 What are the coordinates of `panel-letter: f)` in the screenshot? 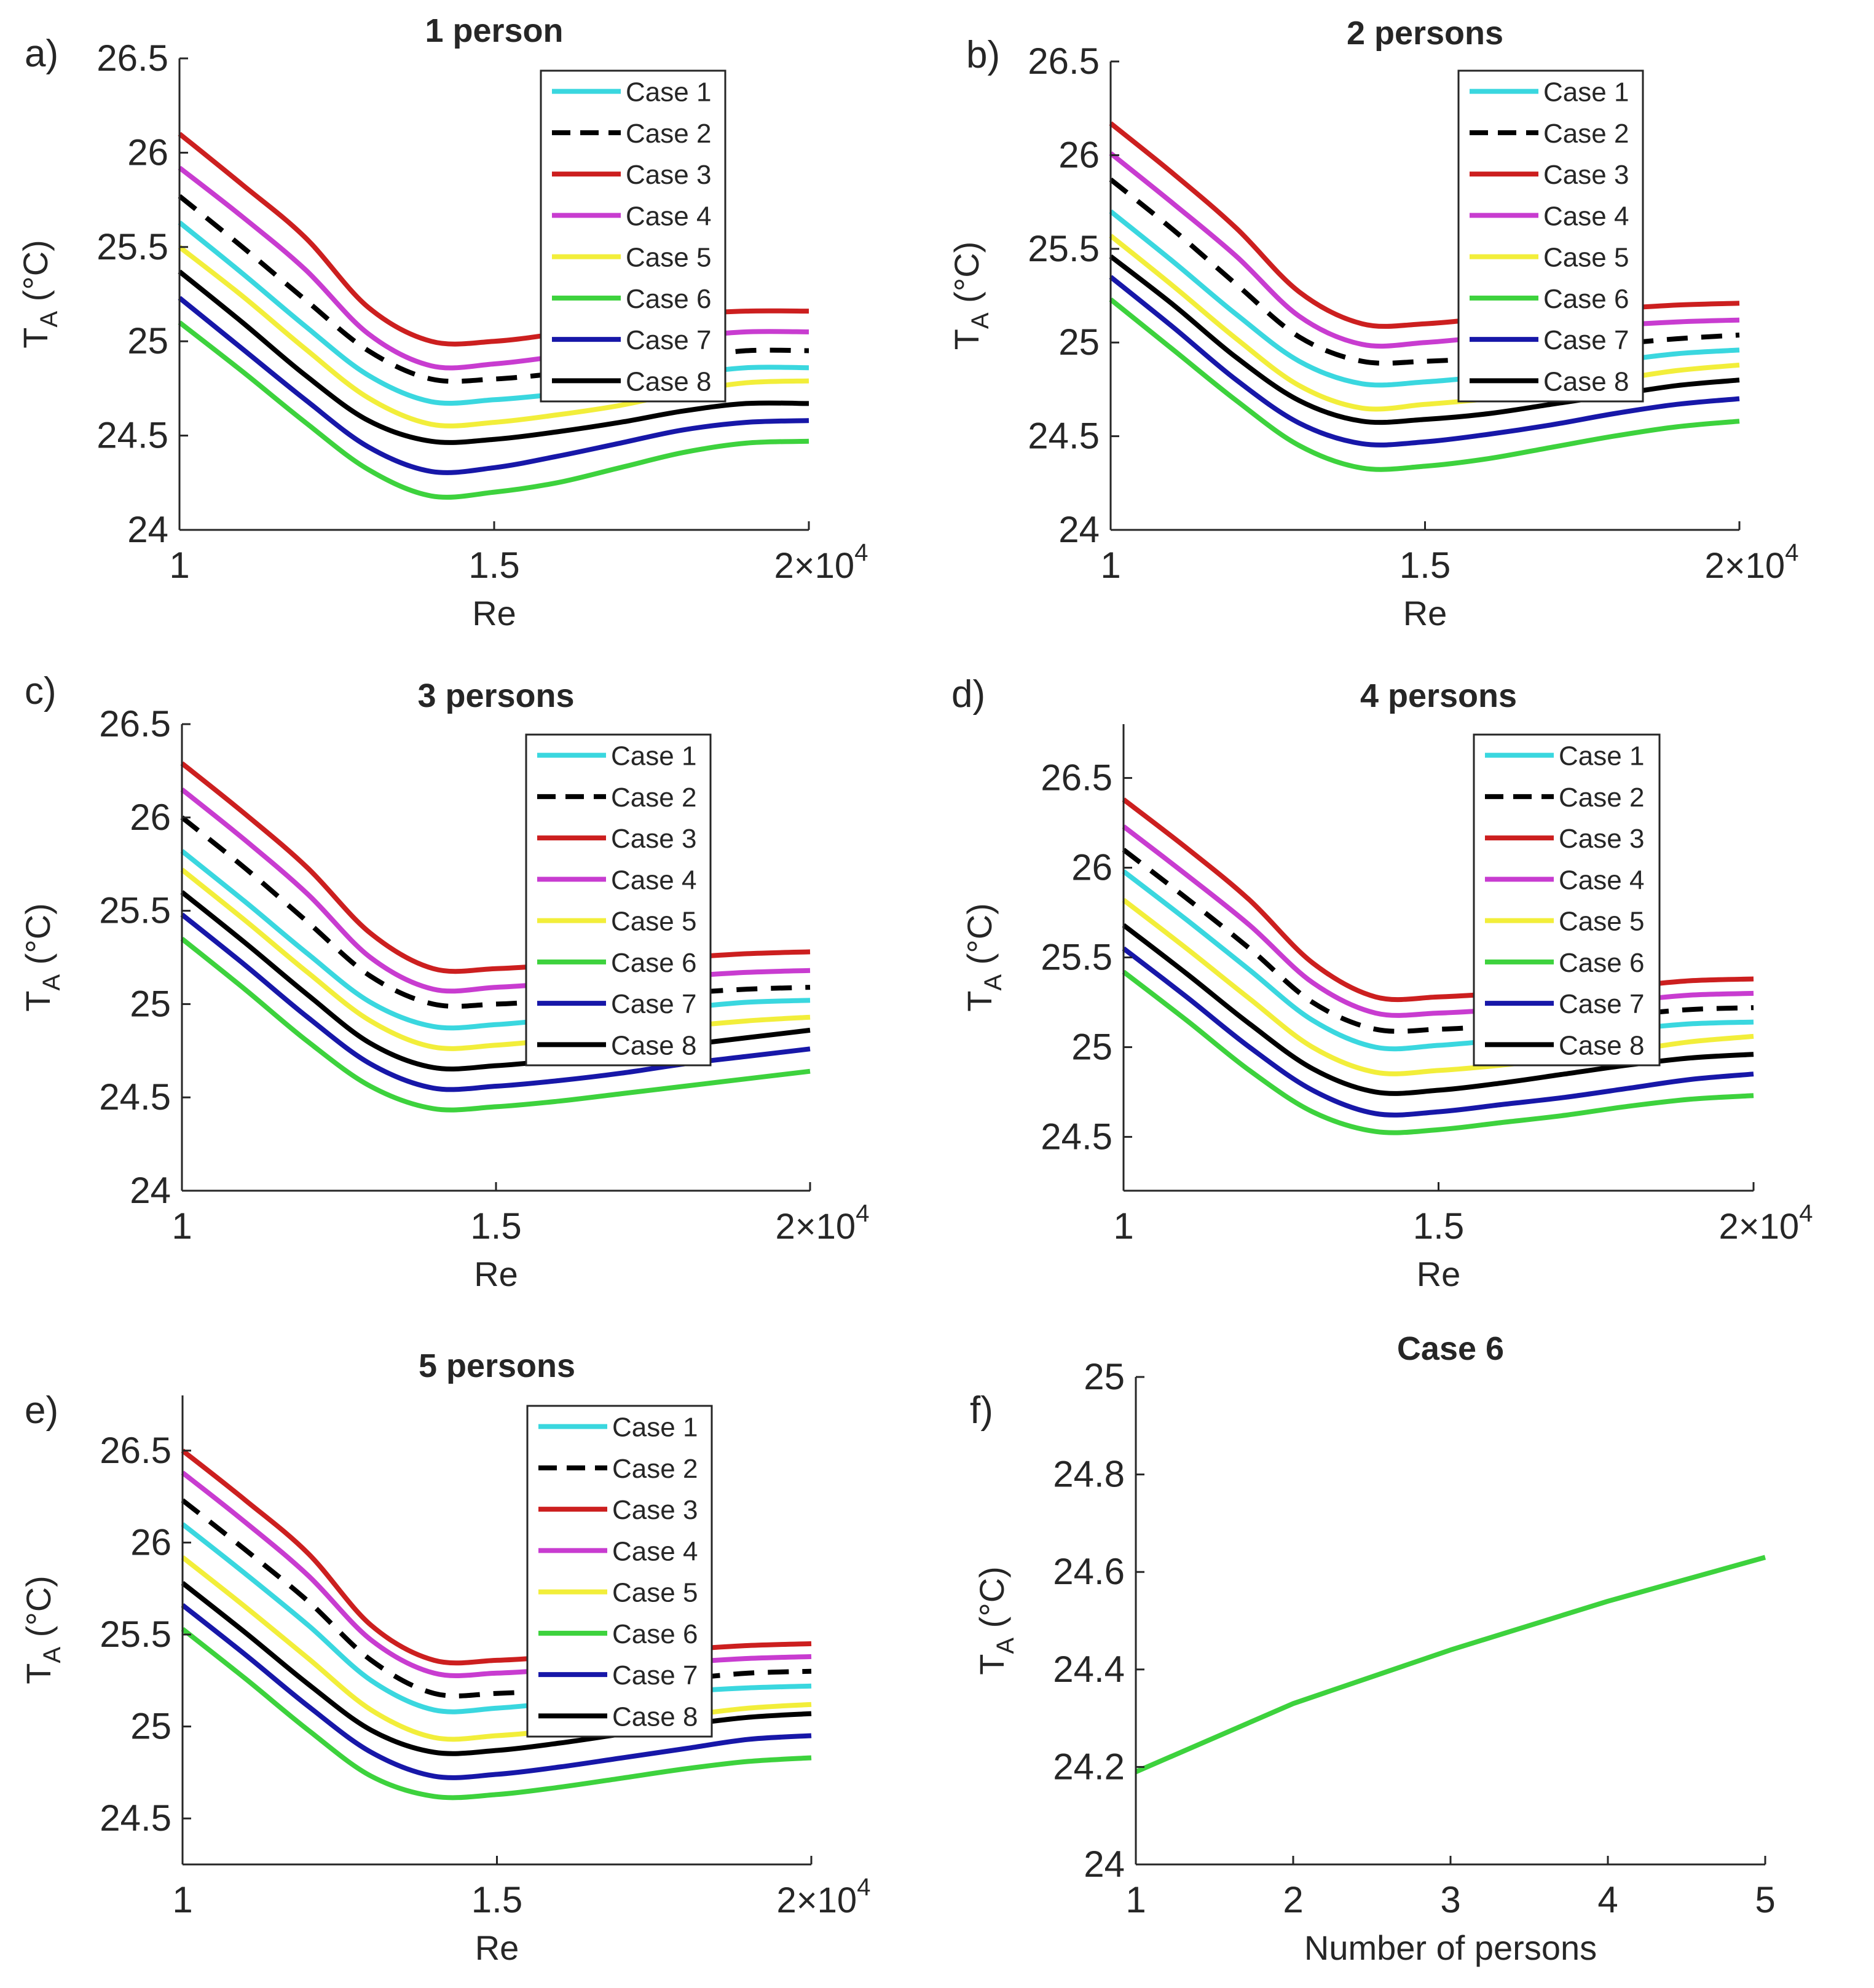 It's located at (981, 1410).